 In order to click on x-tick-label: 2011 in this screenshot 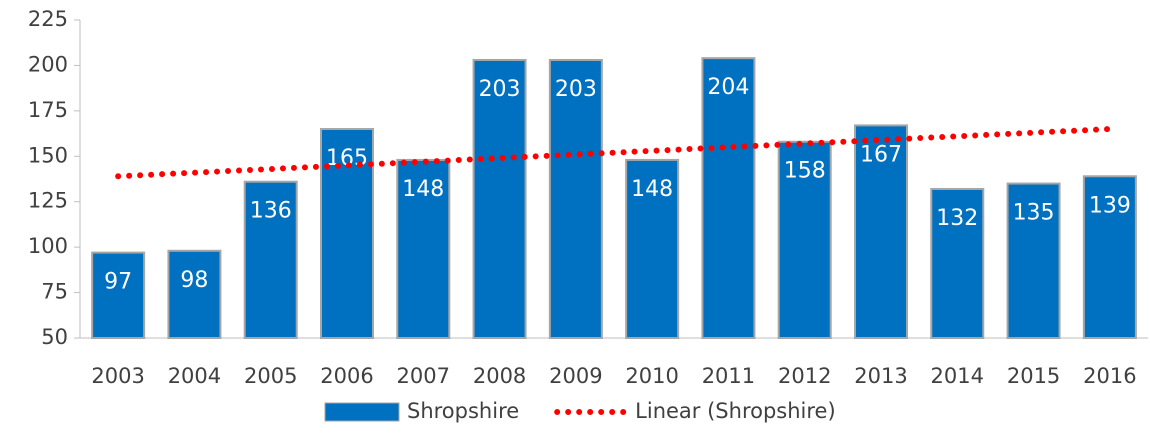, I will do `click(728, 376)`.